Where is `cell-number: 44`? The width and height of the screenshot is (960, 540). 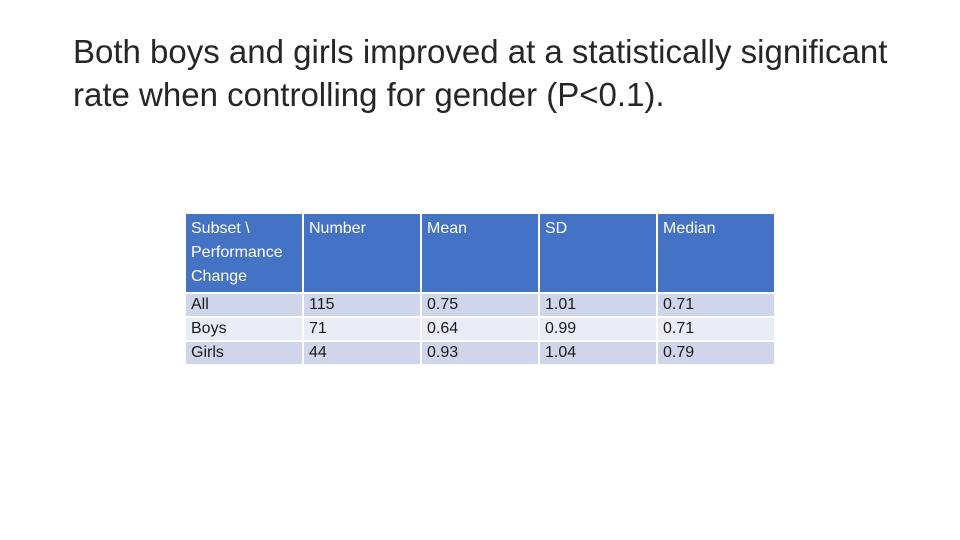 cell-number: 44 is located at coordinates (362, 353).